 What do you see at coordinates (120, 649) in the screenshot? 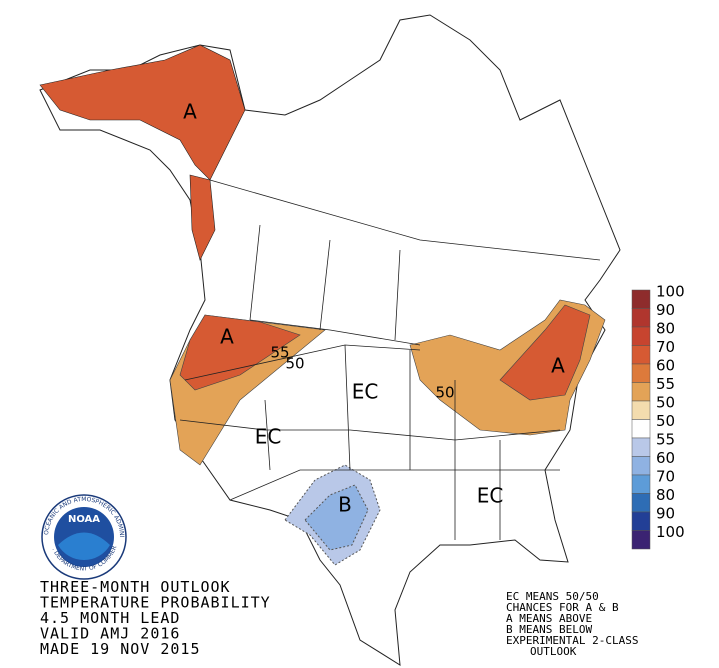
I see `title-line: MADE 19 NOV 2015` at bounding box center [120, 649].